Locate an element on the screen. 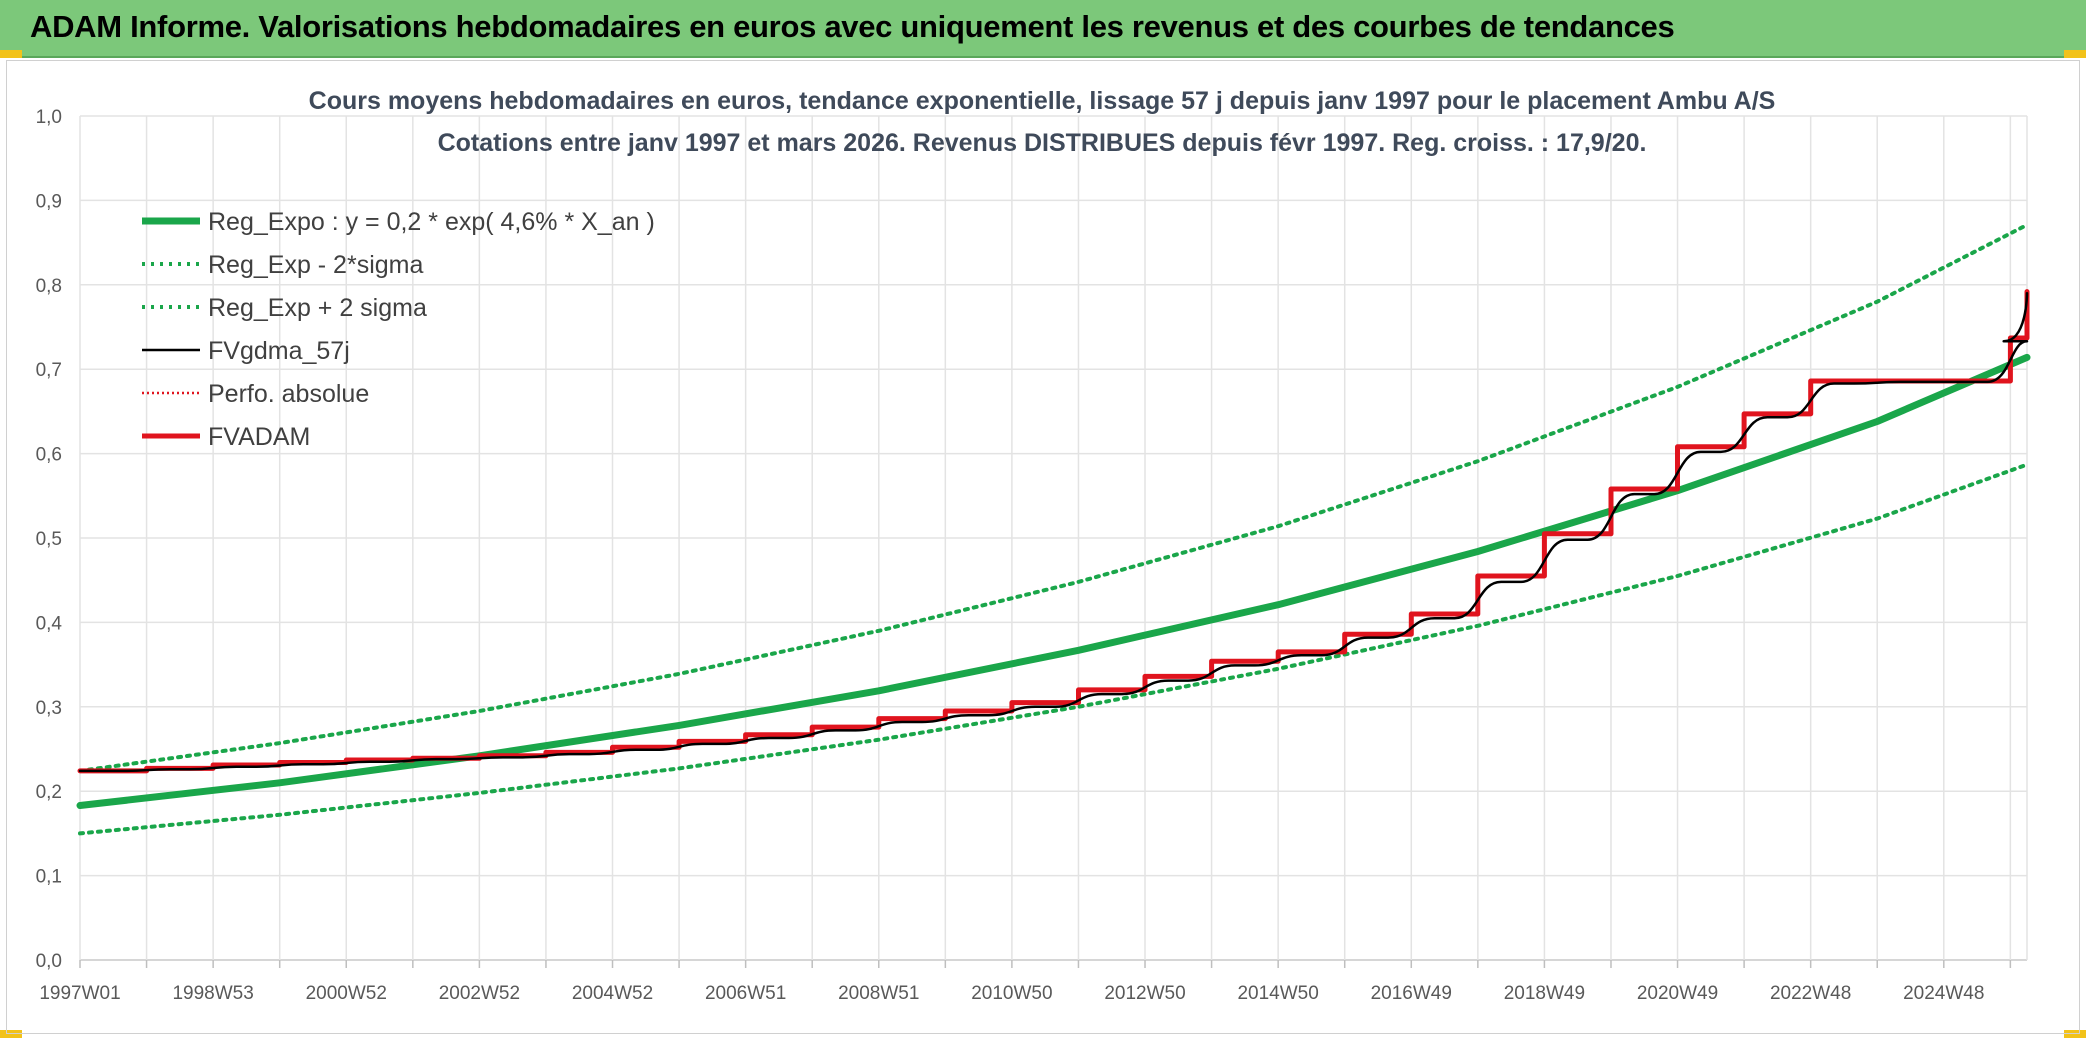 Image resolution: width=2086 pixels, height=1038 pixels. legend-label-2: Reg_Exp + 2 sigma is located at coordinates (317, 308).